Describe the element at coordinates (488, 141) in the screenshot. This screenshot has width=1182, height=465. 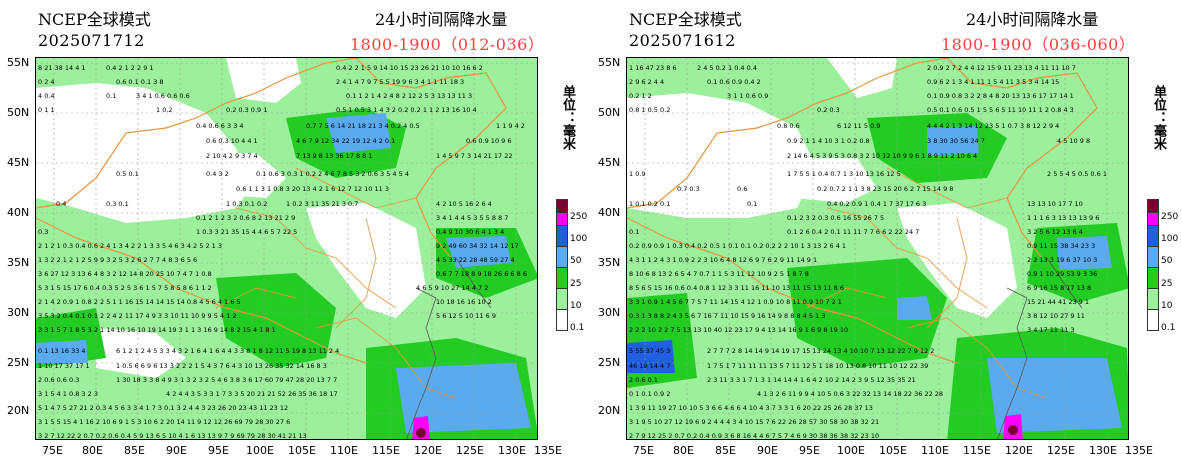
I see `svg-text: 0.6 0.9 10 9 6` at that location.